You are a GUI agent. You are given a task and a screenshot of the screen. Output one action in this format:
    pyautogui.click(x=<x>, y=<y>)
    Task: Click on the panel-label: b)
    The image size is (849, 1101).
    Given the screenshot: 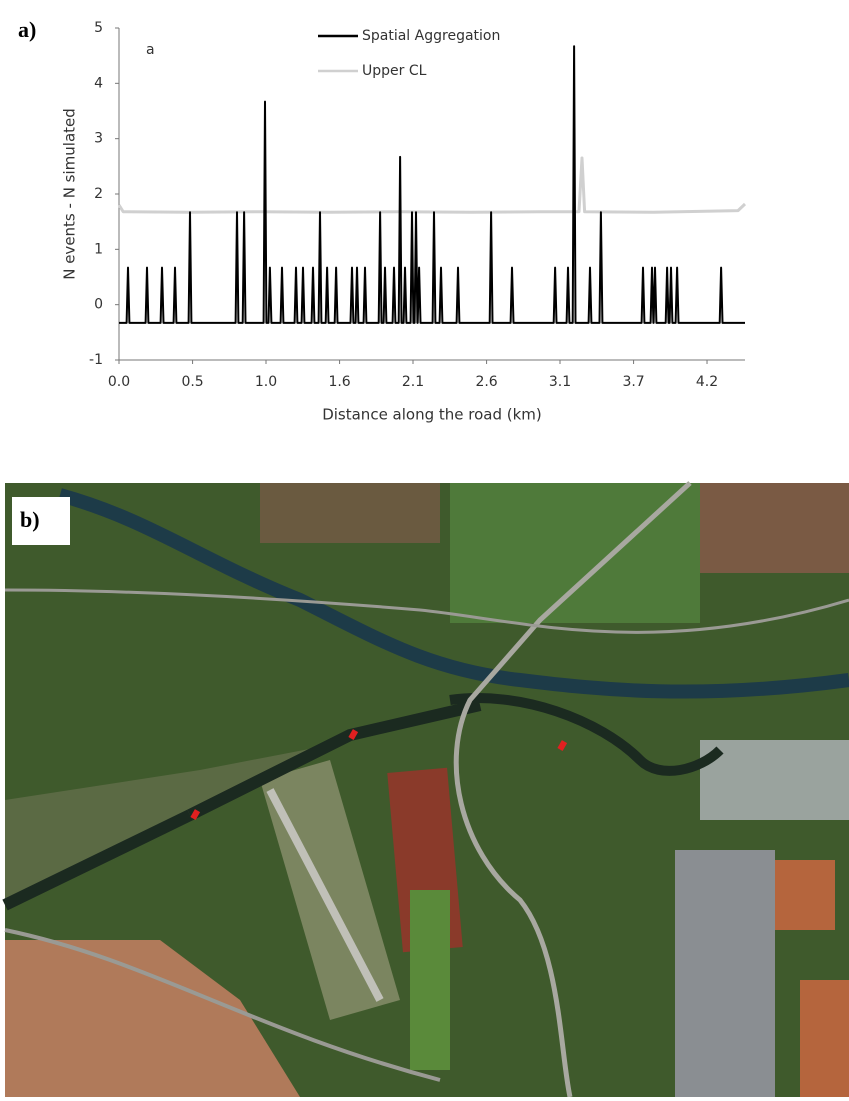 What is the action you would take?
    pyautogui.click(x=30, y=519)
    